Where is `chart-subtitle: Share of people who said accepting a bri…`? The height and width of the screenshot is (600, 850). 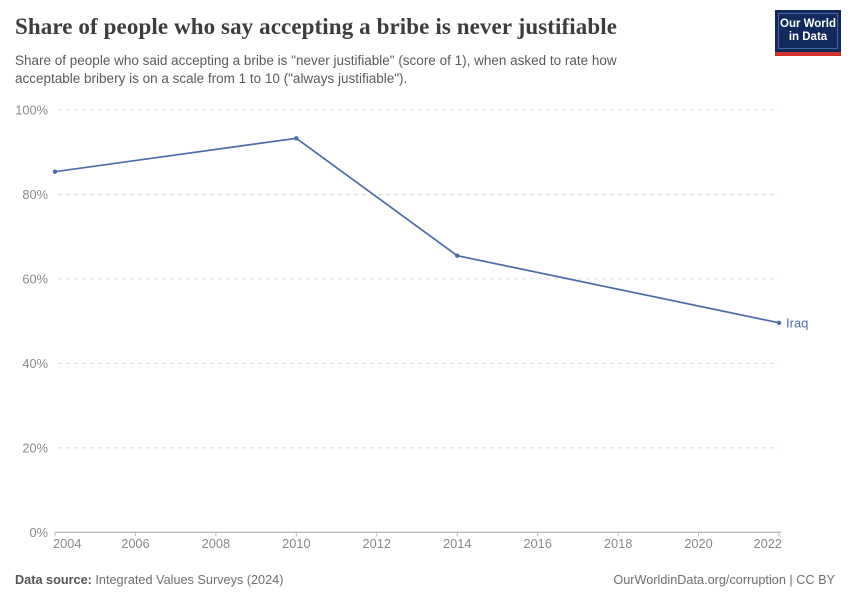
chart-subtitle: Share of people who said accepting a bri… is located at coordinates (316, 69).